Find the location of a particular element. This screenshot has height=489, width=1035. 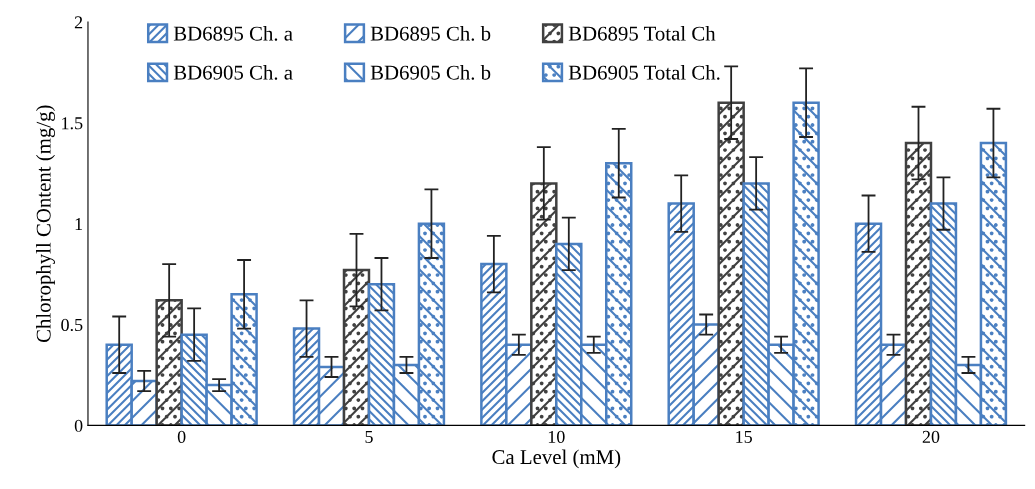

y-axis-title: Chlorophyll COntent (mg/g) is located at coordinates (45, 224).